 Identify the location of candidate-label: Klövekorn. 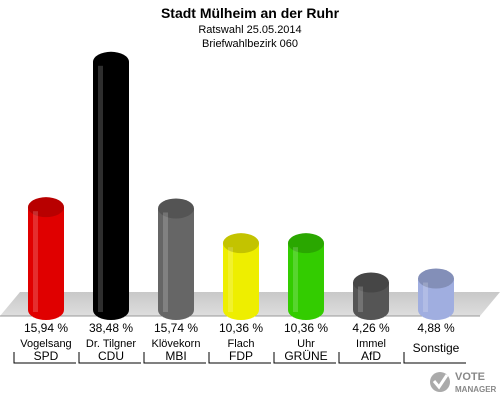
(176, 344).